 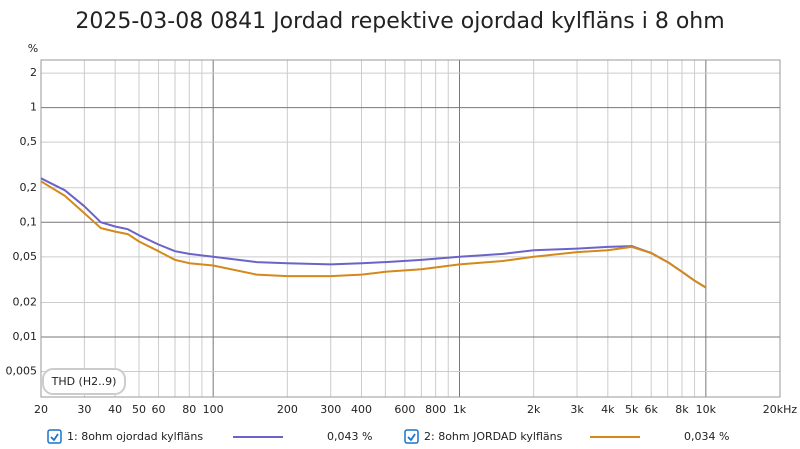 What do you see at coordinates (41, 409) in the screenshot?
I see `x-tick-label: 20` at bounding box center [41, 409].